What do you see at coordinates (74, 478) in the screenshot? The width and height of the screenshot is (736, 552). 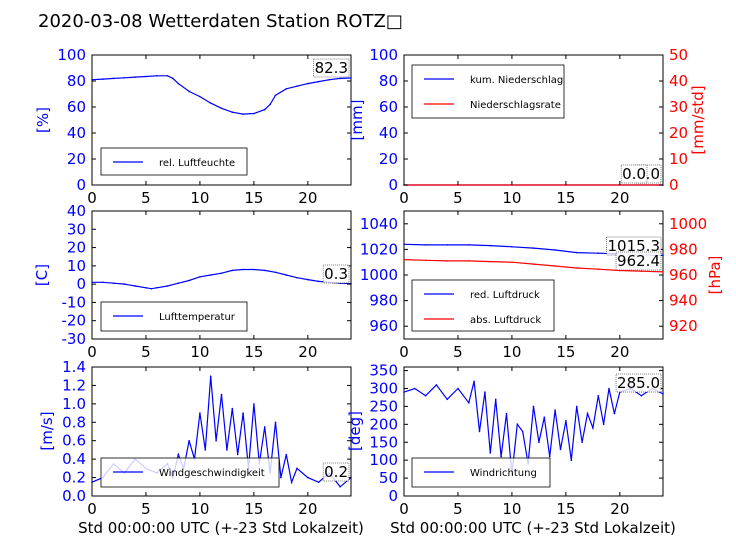 I see `windspeed-ytick-label-1: 0.2` at bounding box center [74, 478].